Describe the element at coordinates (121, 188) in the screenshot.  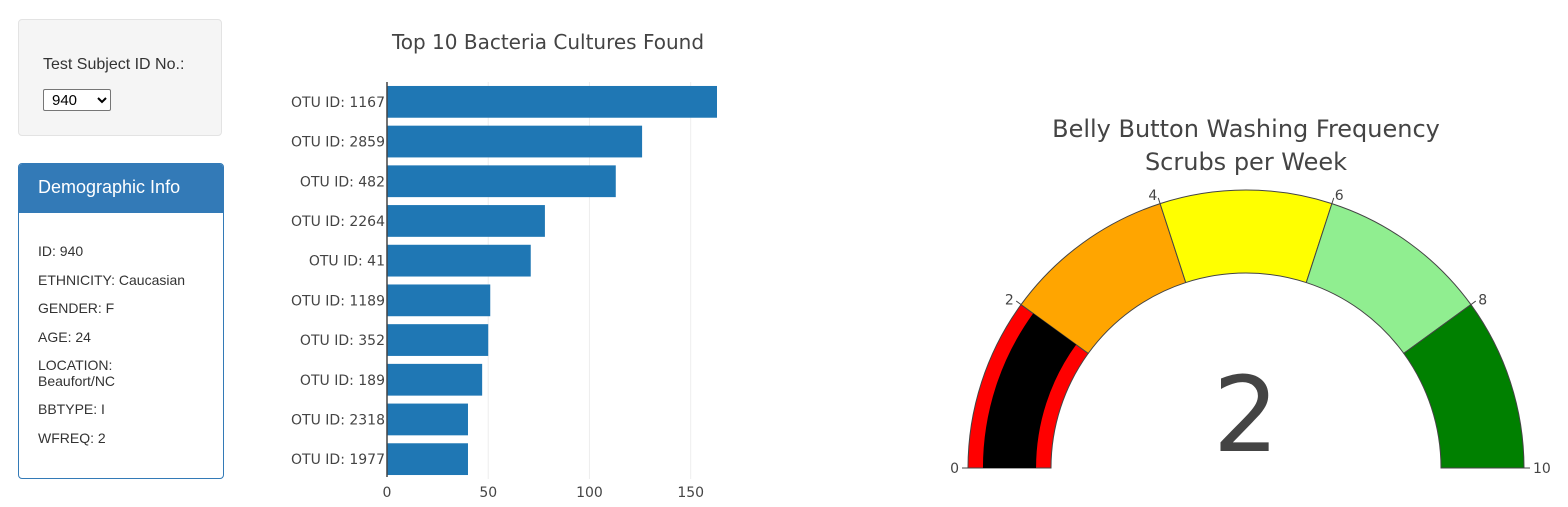
I see `demographic-info-title: Demographic Info` at that location.